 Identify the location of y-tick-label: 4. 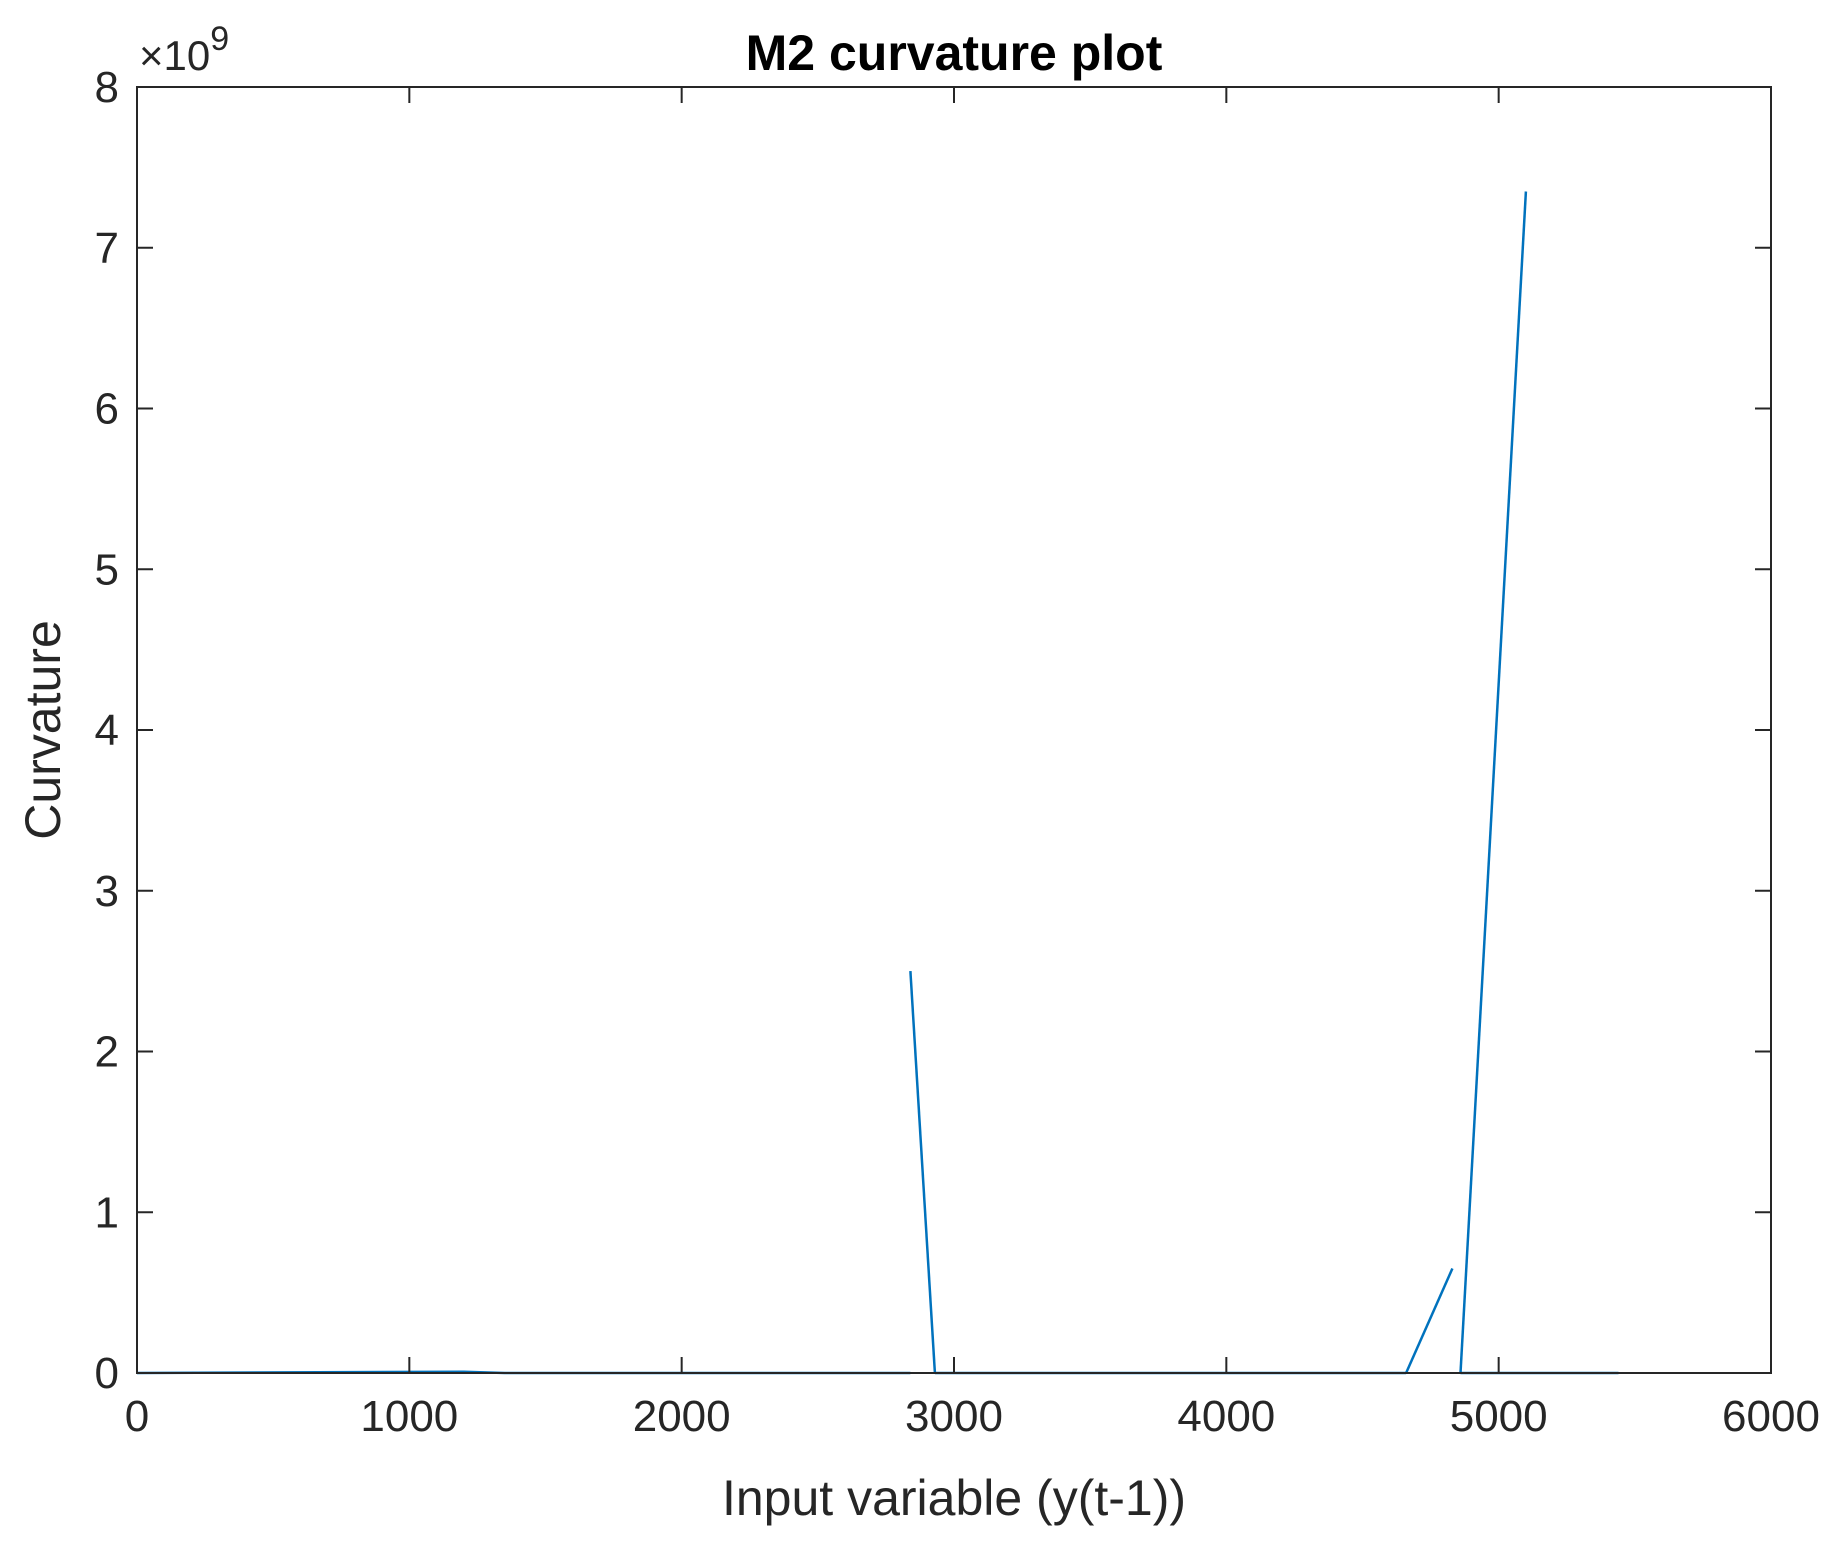
(107, 730).